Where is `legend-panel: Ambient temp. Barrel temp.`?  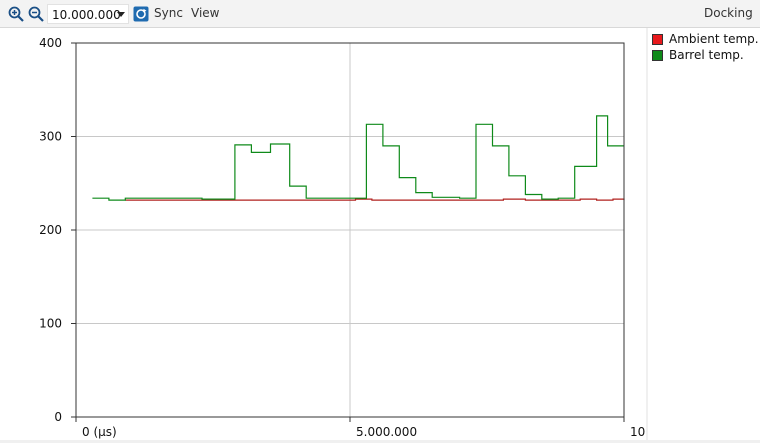 legend-panel: Ambient temp. Barrel temp. is located at coordinates (704, 234).